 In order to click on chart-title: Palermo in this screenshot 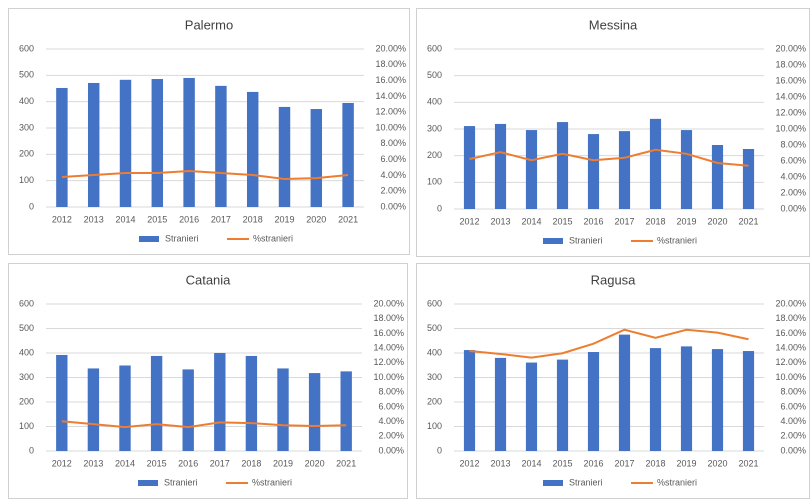, I will do `click(209, 24)`.